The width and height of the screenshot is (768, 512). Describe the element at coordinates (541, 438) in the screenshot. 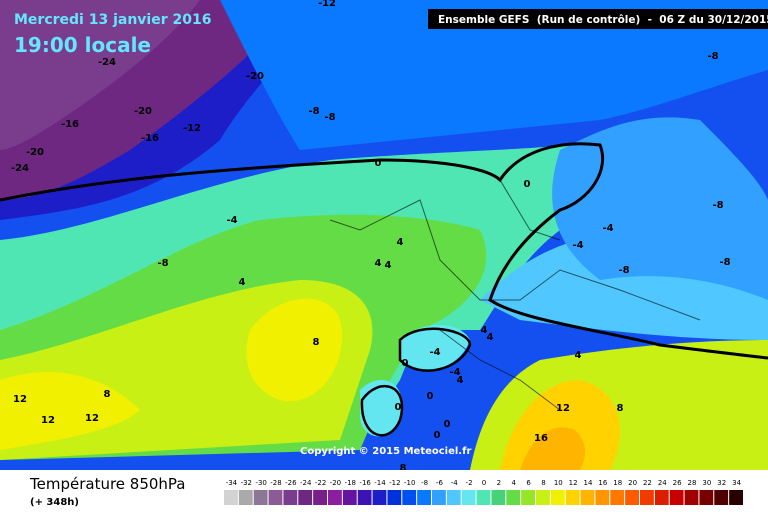

I see `contour-label: 16` at that location.